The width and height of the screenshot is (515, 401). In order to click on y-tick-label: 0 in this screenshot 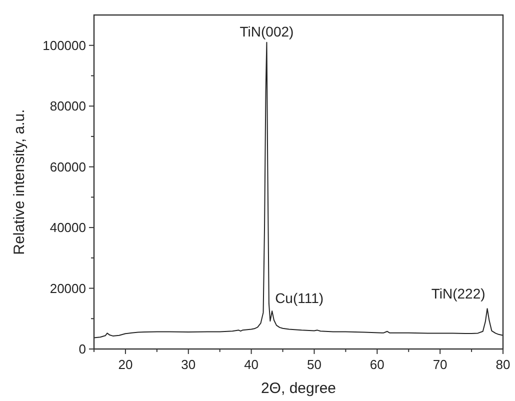, I will do `click(82, 349)`.